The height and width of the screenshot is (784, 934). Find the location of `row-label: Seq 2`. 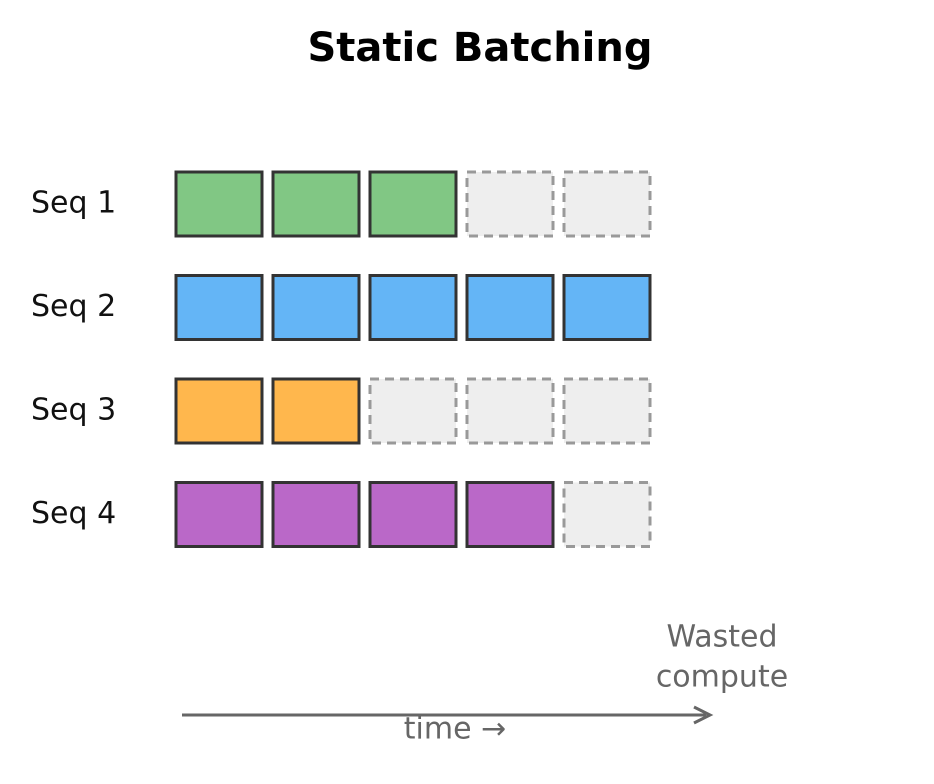

row-label: Seq 2 is located at coordinates (73, 306).